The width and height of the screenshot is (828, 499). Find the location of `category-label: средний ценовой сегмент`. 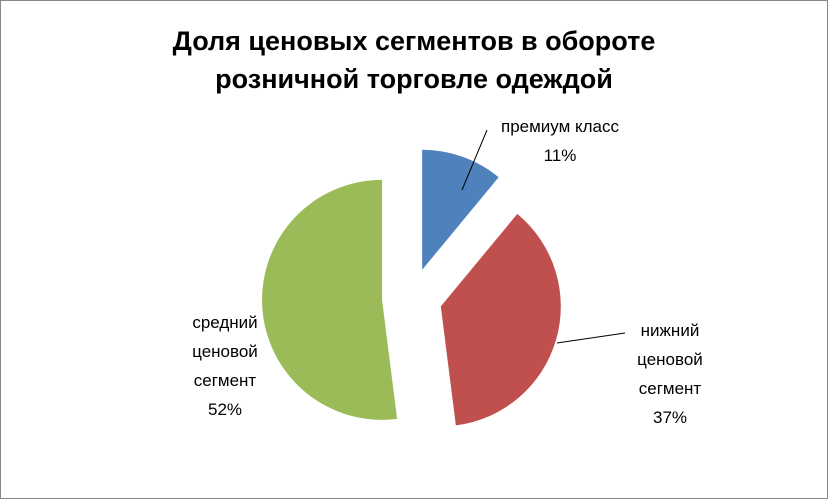

category-label: средний ценовой сегмент is located at coordinates (225, 351).